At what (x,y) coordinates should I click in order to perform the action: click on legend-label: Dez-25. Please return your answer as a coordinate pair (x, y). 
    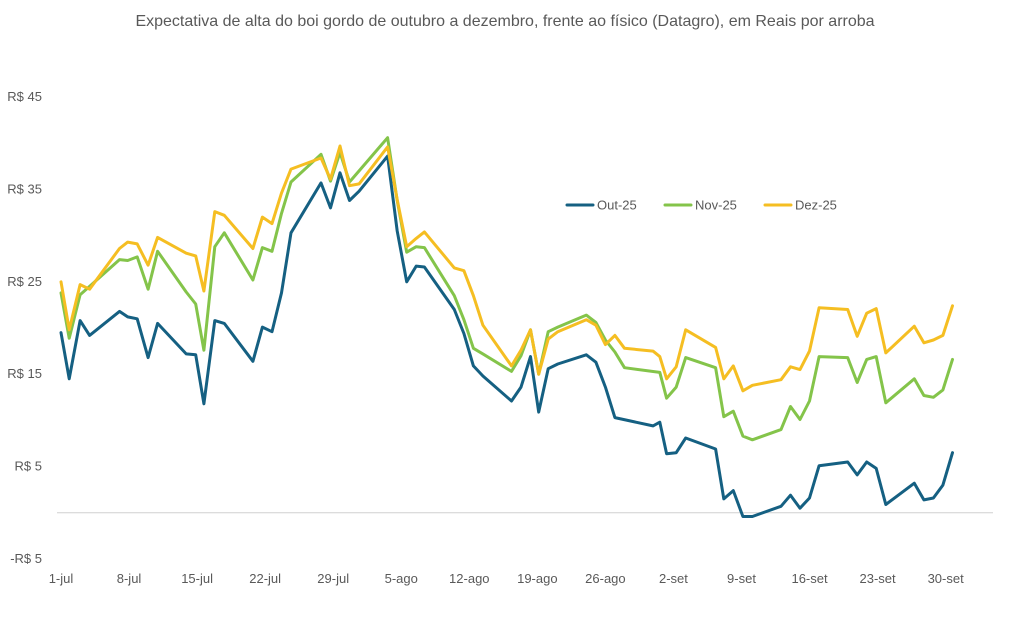
    Looking at the image, I should click on (816, 205).